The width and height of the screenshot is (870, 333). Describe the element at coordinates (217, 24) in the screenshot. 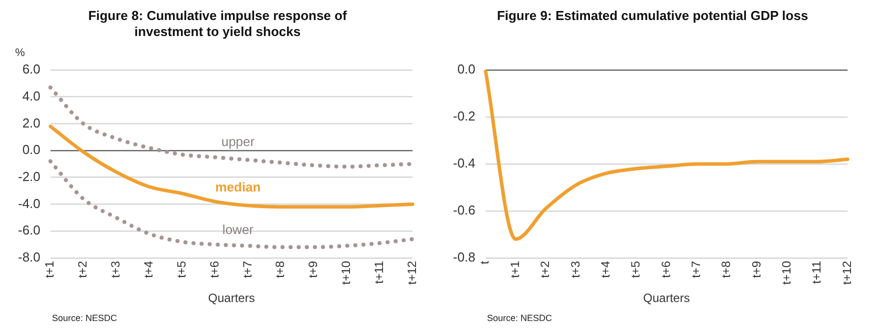

I see `chart-title: Figure 8: Cumulative impulse response of investment to yield shocks` at that location.